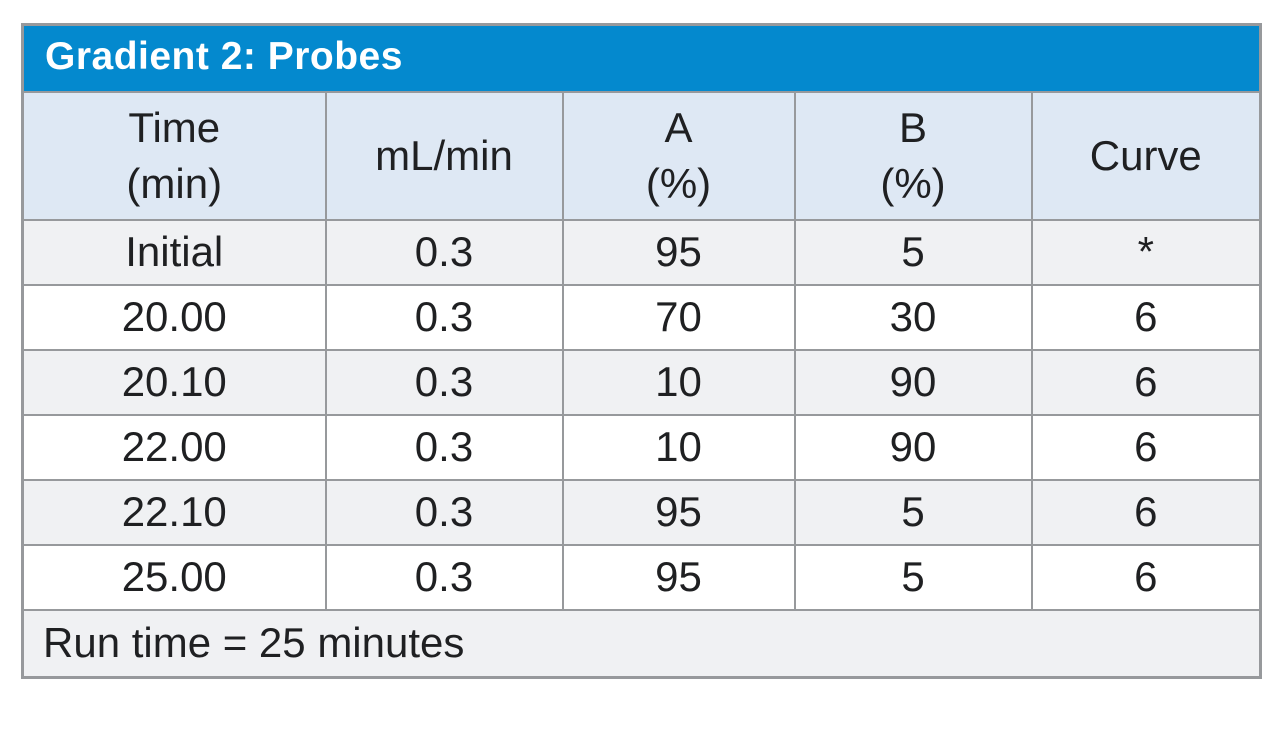 This screenshot has width=1280, height=737. I want to click on cell-b-percent: 30, so click(913, 317).